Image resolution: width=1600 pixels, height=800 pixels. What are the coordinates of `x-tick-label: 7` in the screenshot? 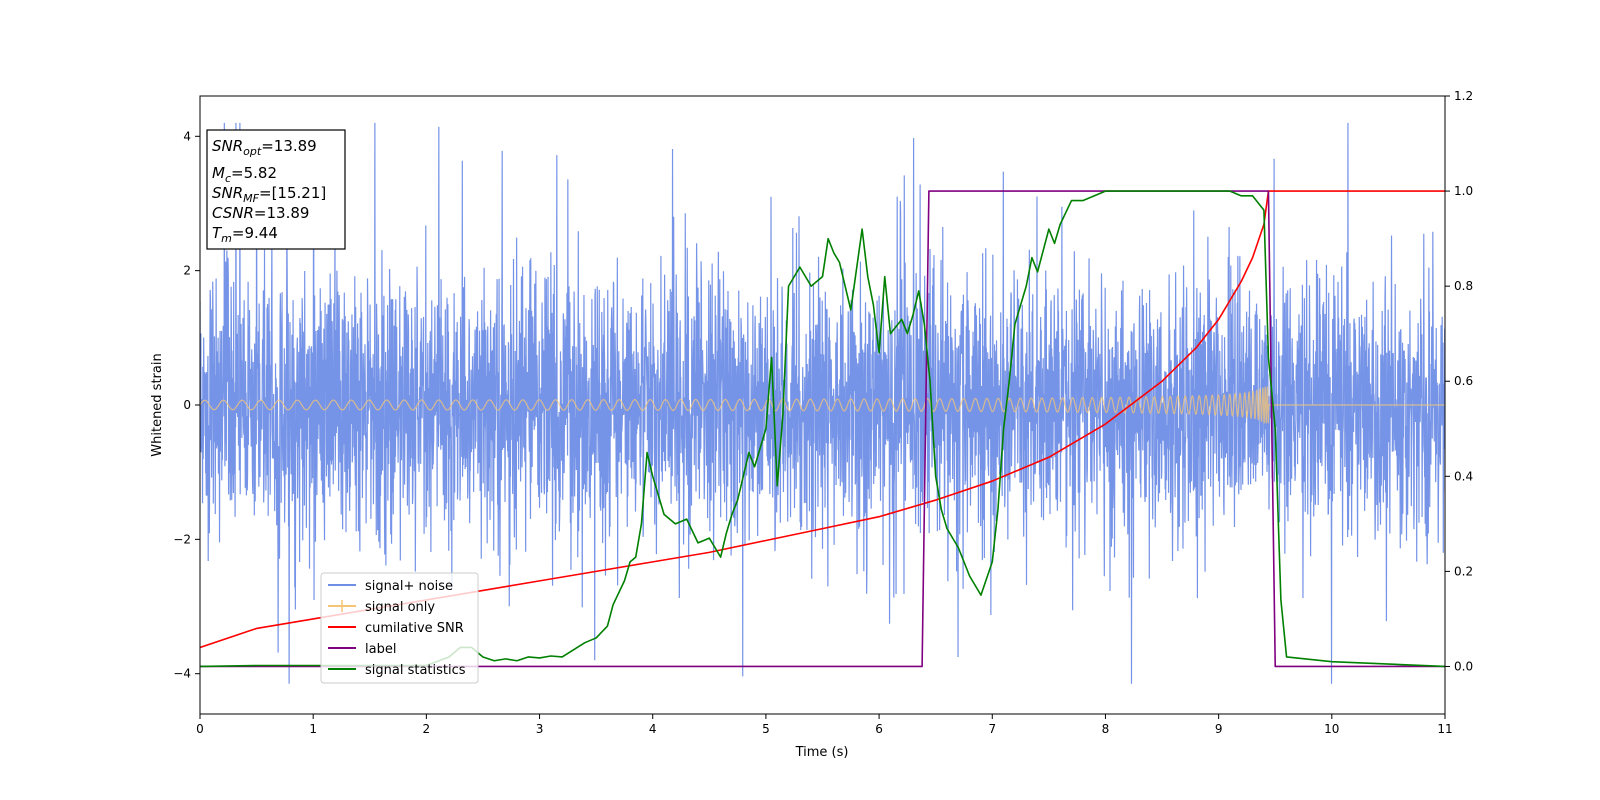 It's located at (992, 729).